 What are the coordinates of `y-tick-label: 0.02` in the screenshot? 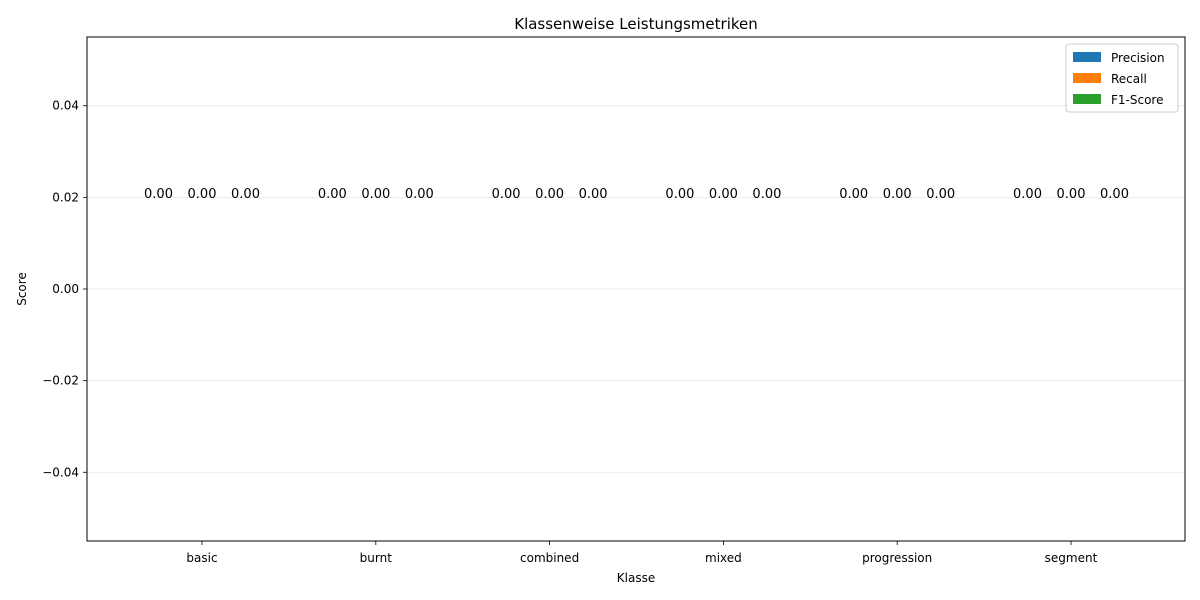 It's located at (65, 197).